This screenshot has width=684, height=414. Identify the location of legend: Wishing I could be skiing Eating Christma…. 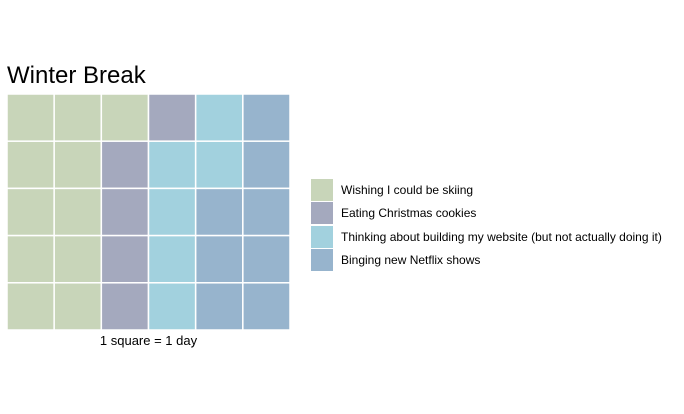
(486, 225).